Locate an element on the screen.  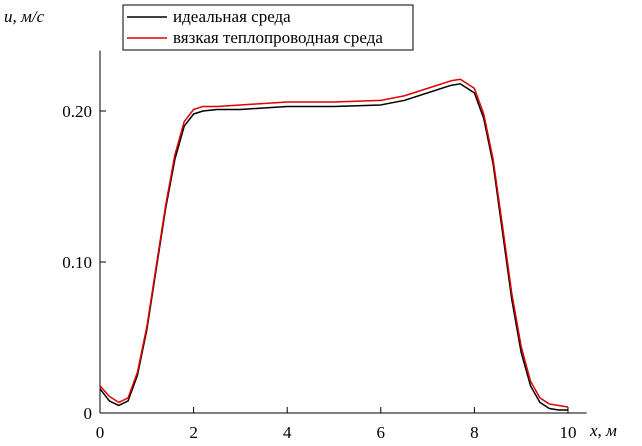
x-tick-label: 10 is located at coordinates (567, 432).